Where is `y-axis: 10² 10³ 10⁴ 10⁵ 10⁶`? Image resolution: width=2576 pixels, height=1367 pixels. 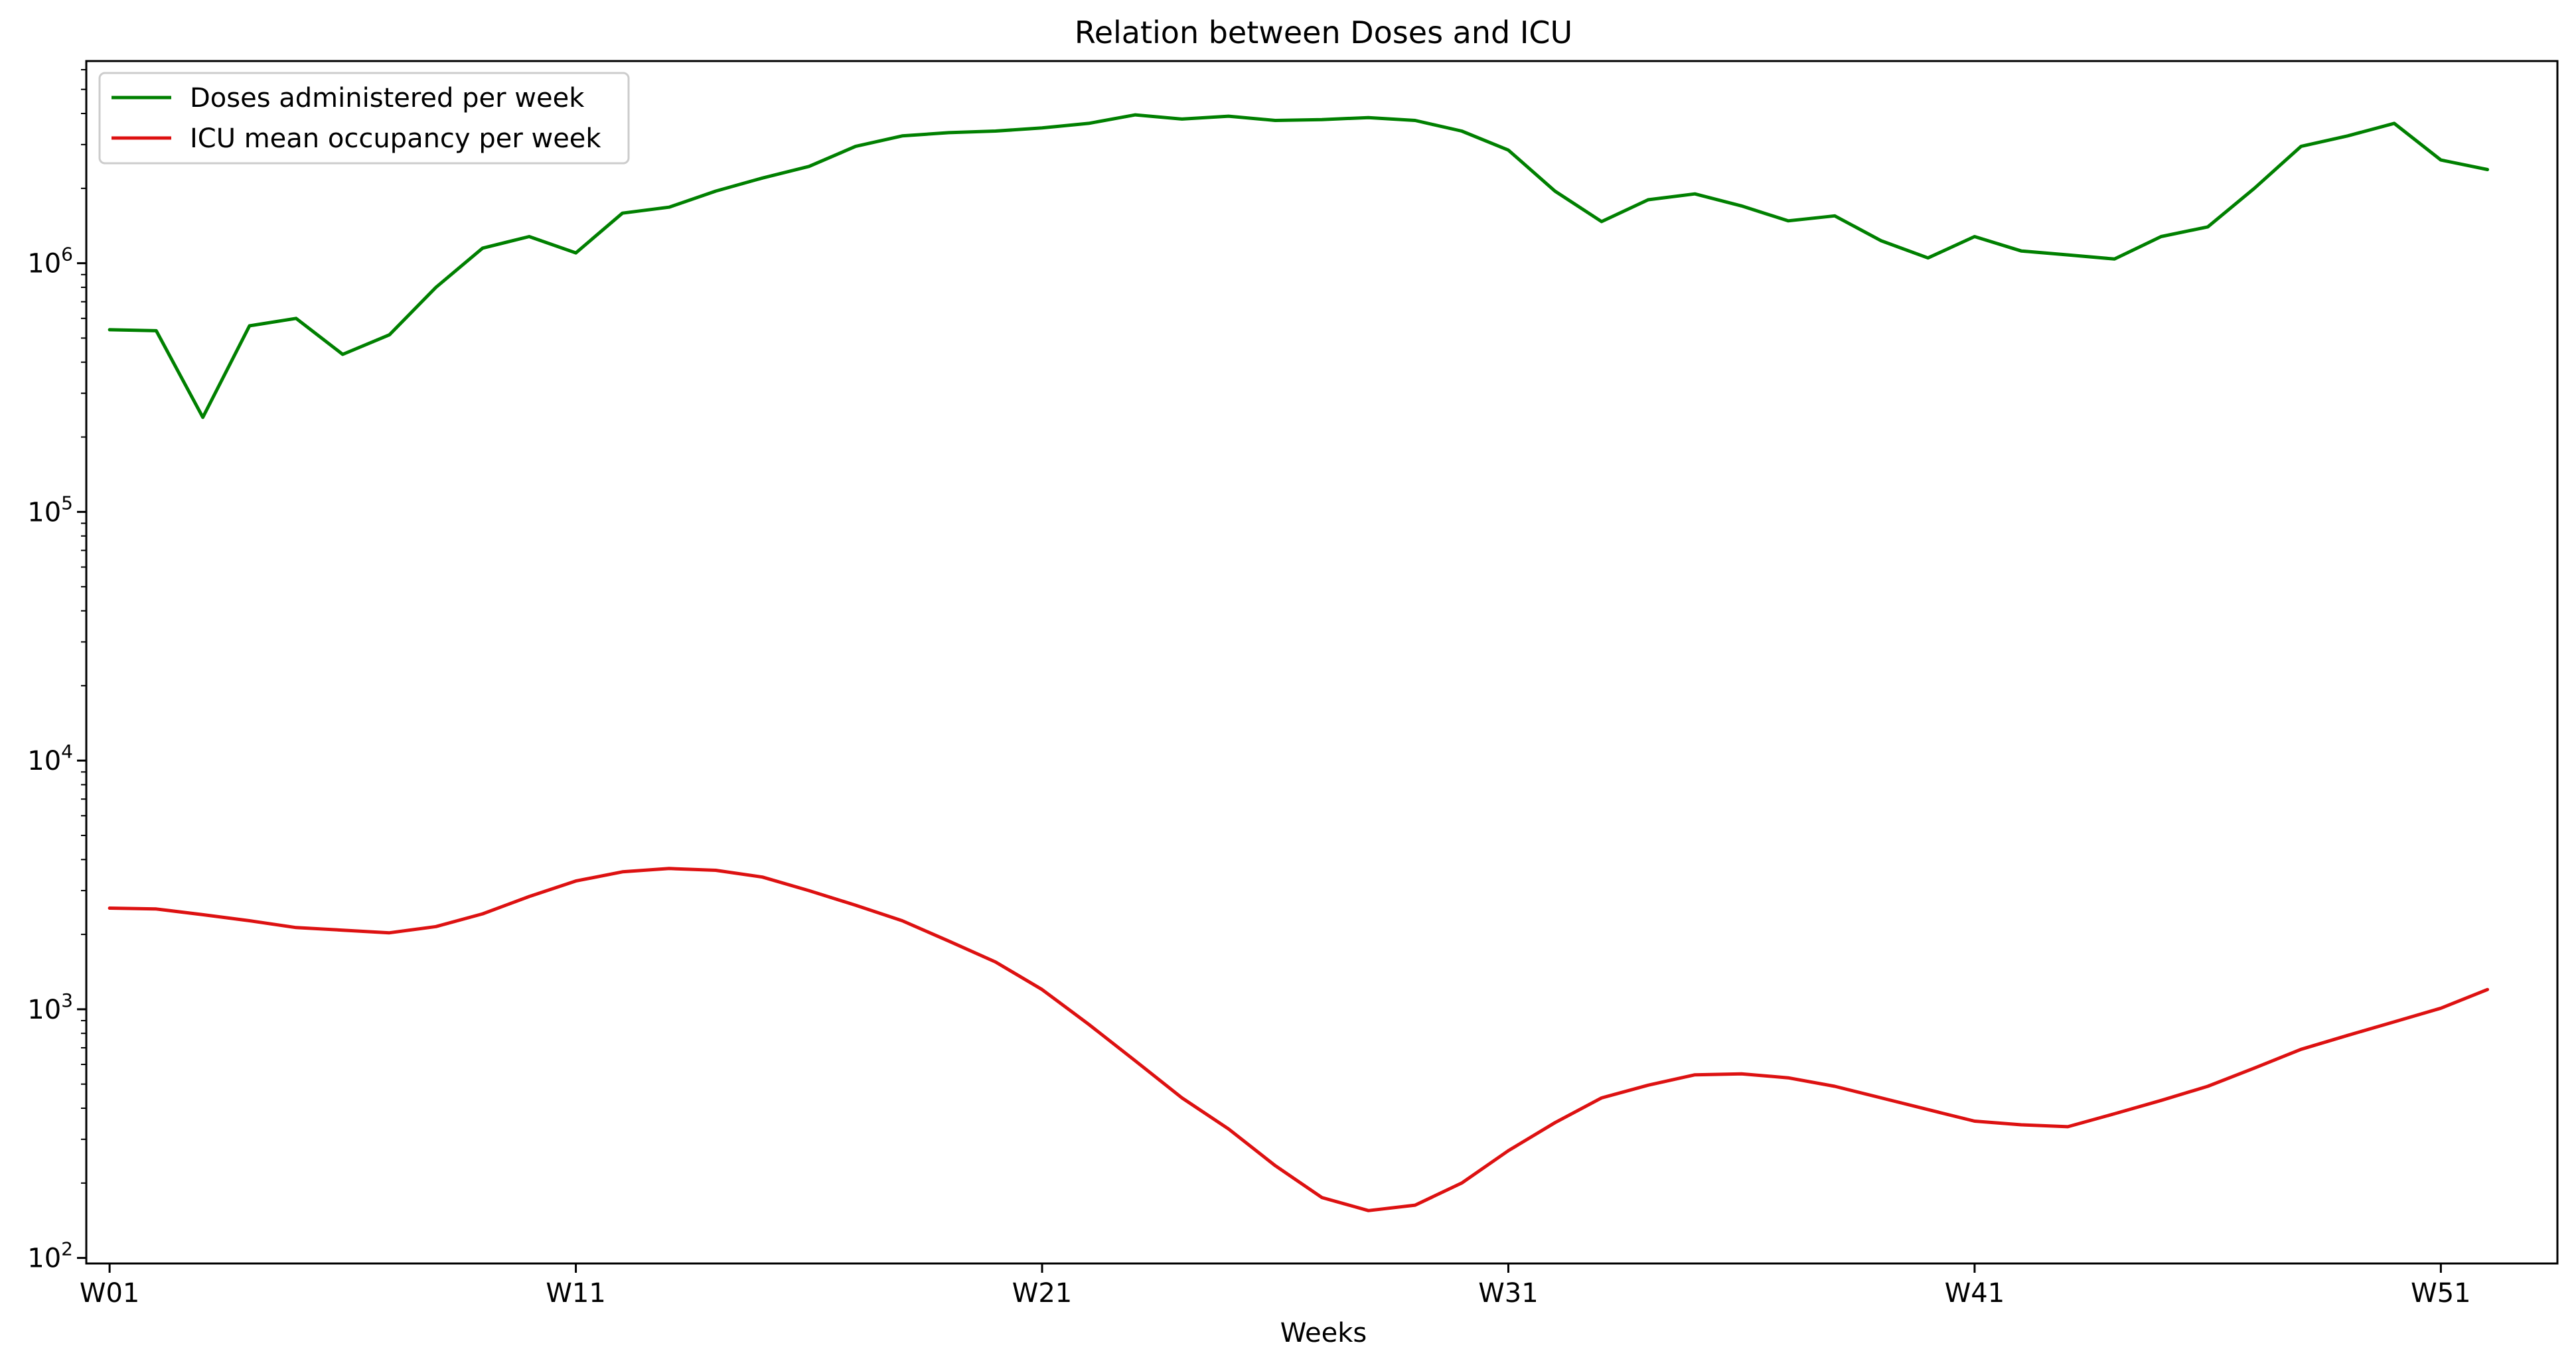 y-axis: 10² 10³ 10⁴ 10⁵ 10⁶ is located at coordinates (57, 671).